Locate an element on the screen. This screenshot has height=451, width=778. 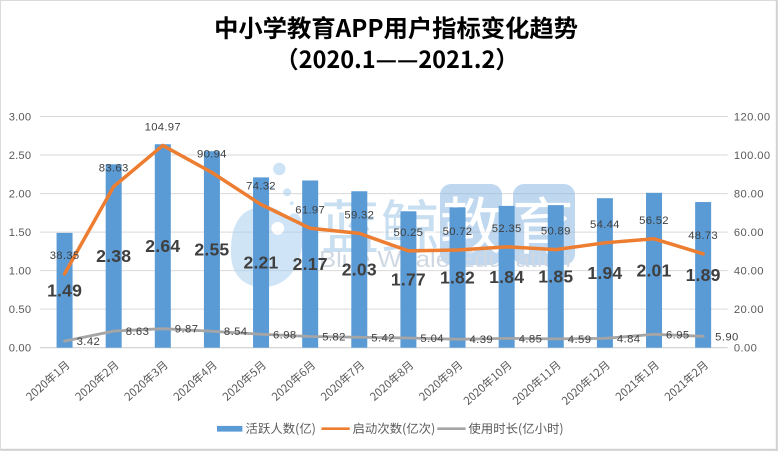
svg-text: 1.00 is located at coordinates (20, 272).